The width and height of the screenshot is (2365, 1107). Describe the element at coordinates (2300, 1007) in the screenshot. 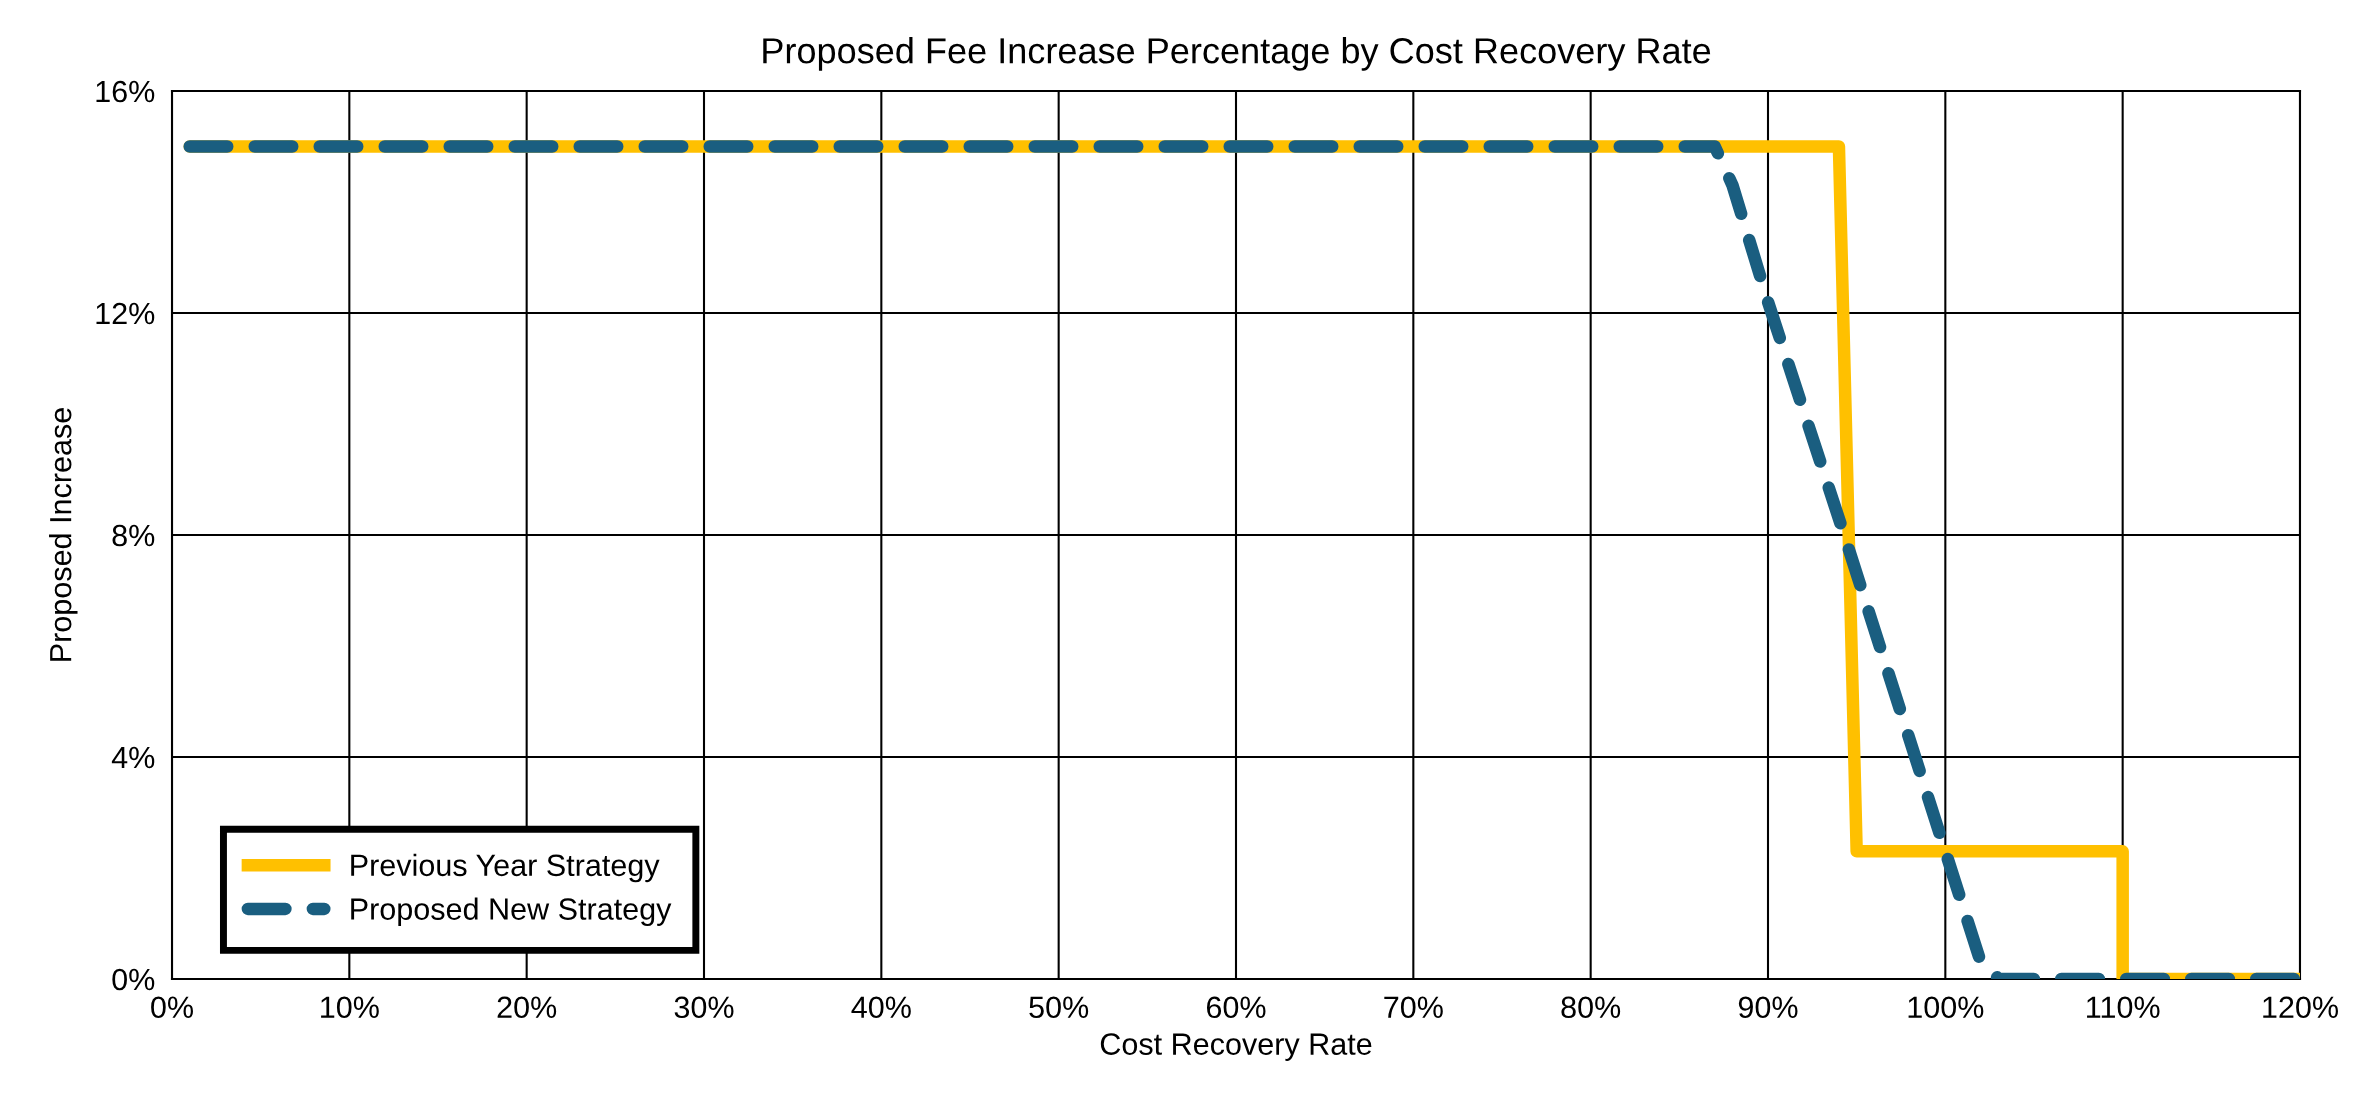

I see `x-tick-label: 120%` at that location.